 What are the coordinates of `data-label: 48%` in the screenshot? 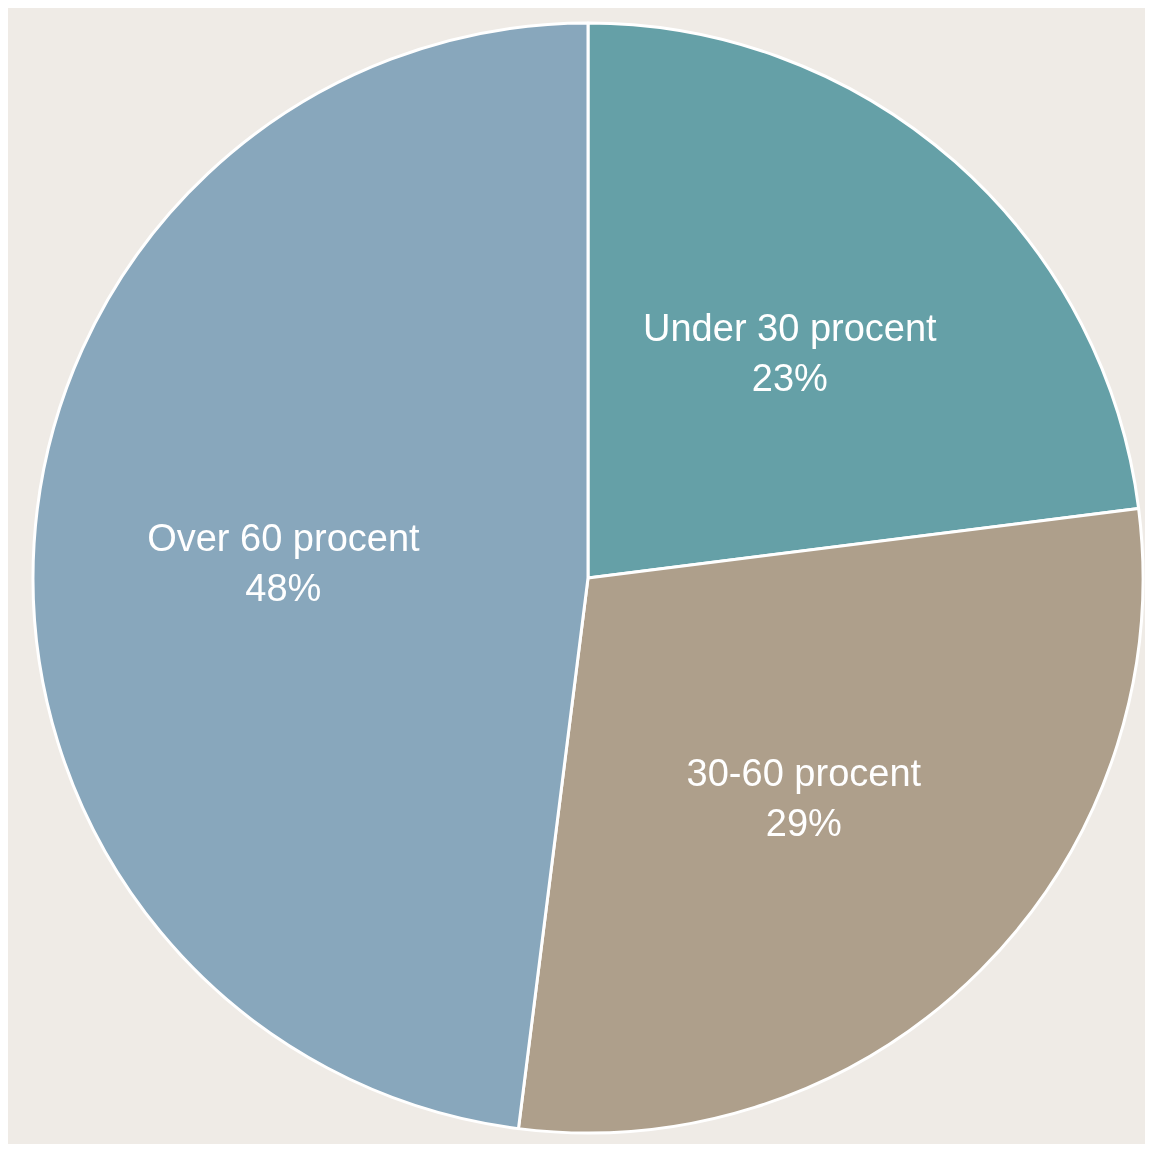 It's located at (283, 587).